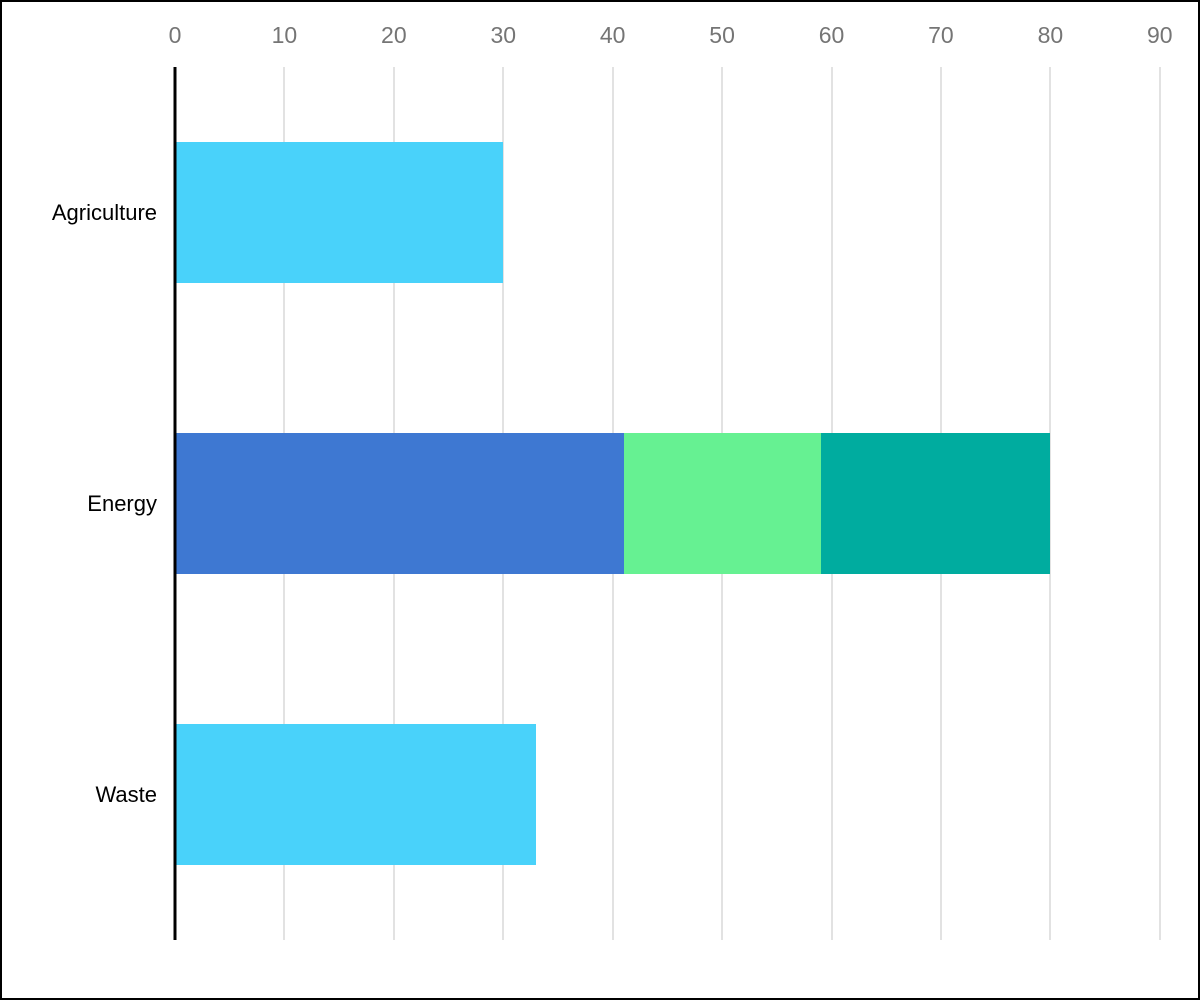 The height and width of the screenshot is (1000, 1200). What do you see at coordinates (122, 503) in the screenshot?
I see `category-label-energy: Energy` at bounding box center [122, 503].